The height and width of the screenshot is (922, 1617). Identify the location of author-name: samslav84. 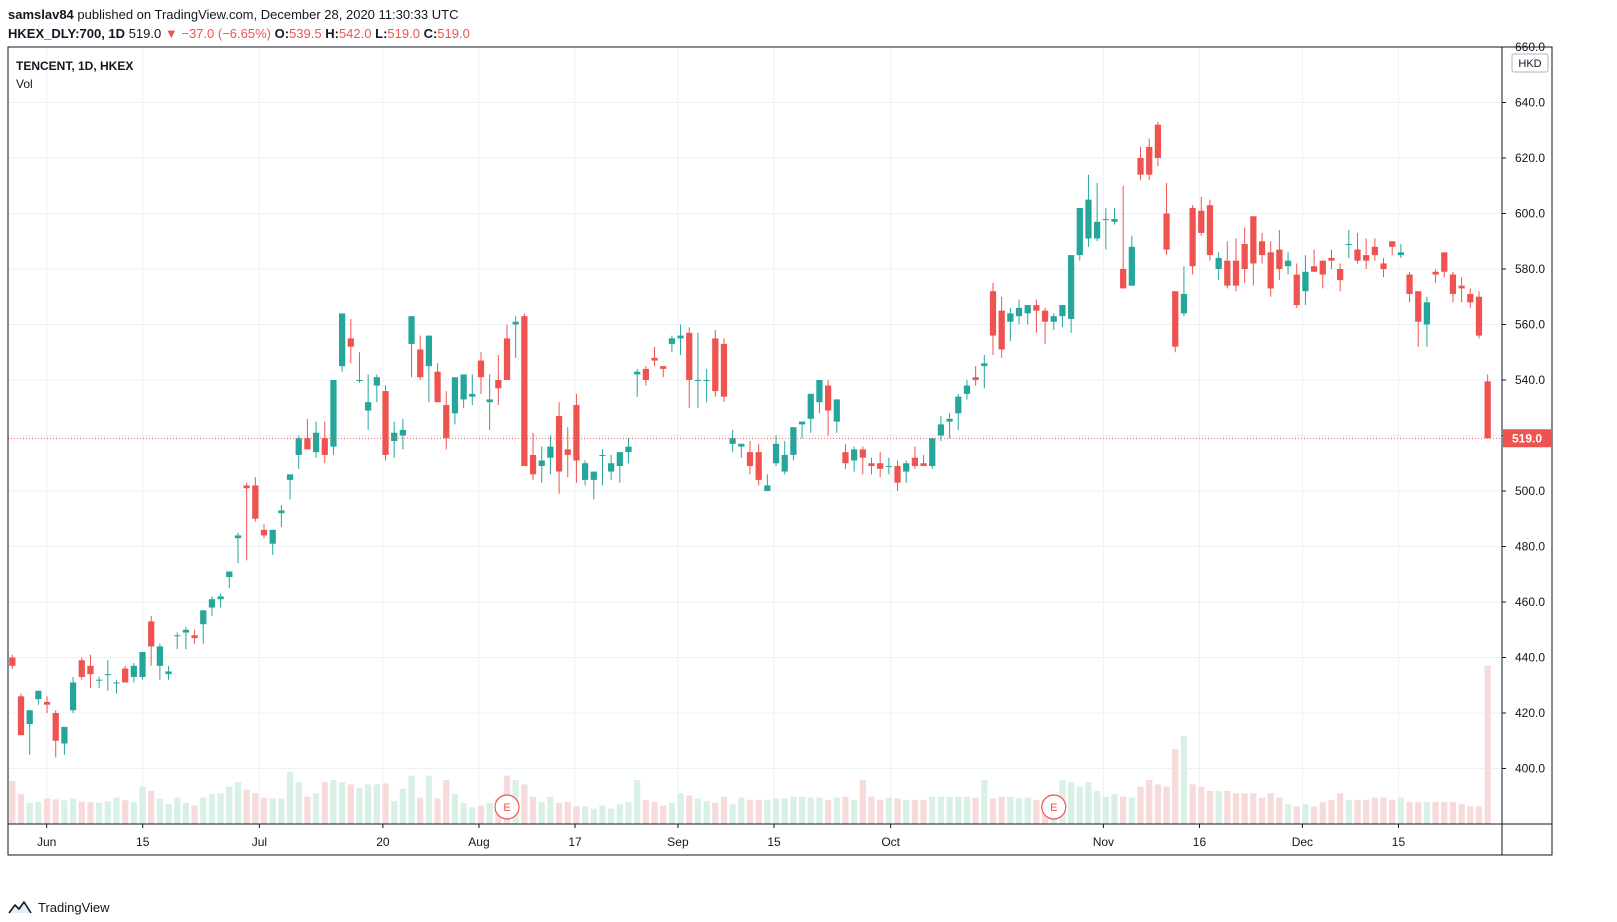
(41, 14).